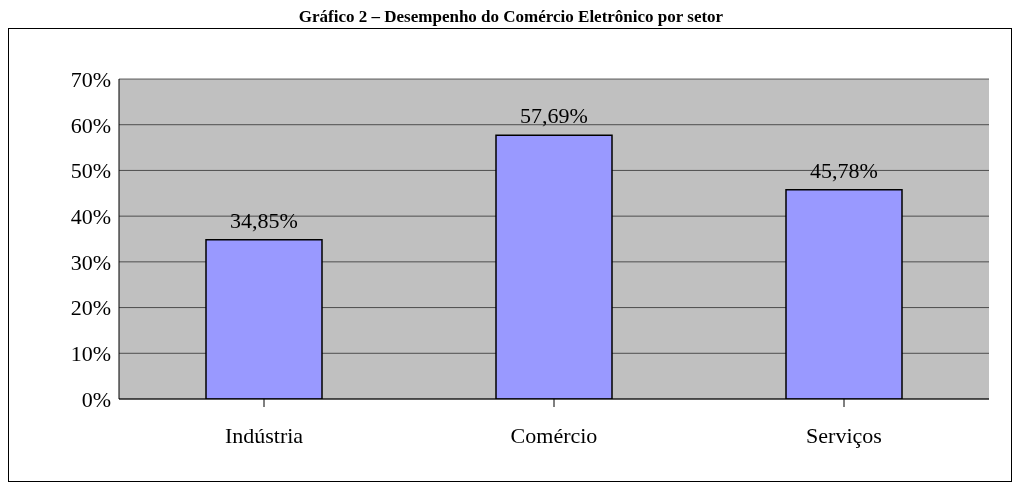  What do you see at coordinates (264, 435) in the screenshot?
I see `x-tick-label: Indústria` at bounding box center [264, 435].